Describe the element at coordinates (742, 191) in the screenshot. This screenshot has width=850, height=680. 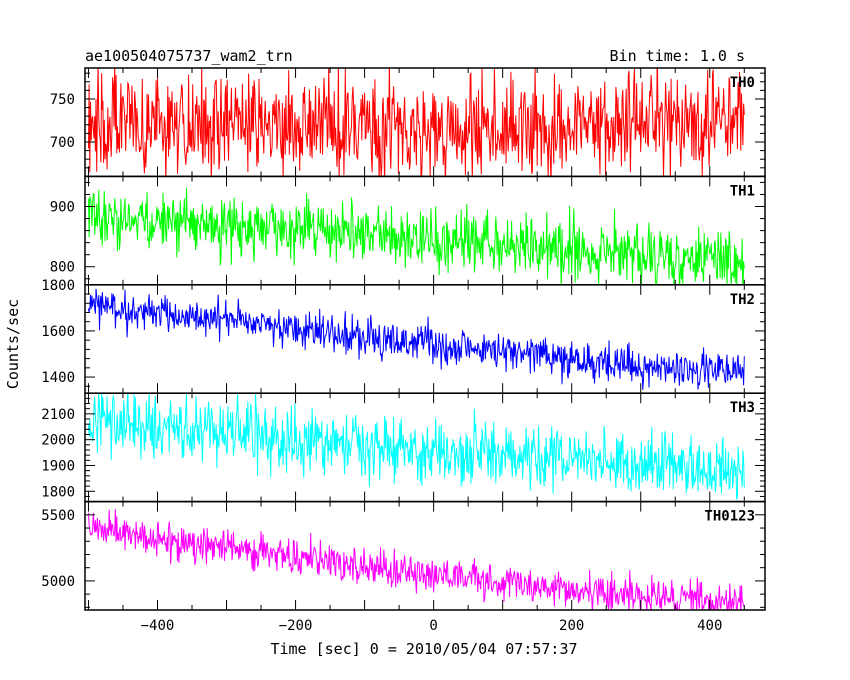
I see `panel-label-th1: TH1` at that location.